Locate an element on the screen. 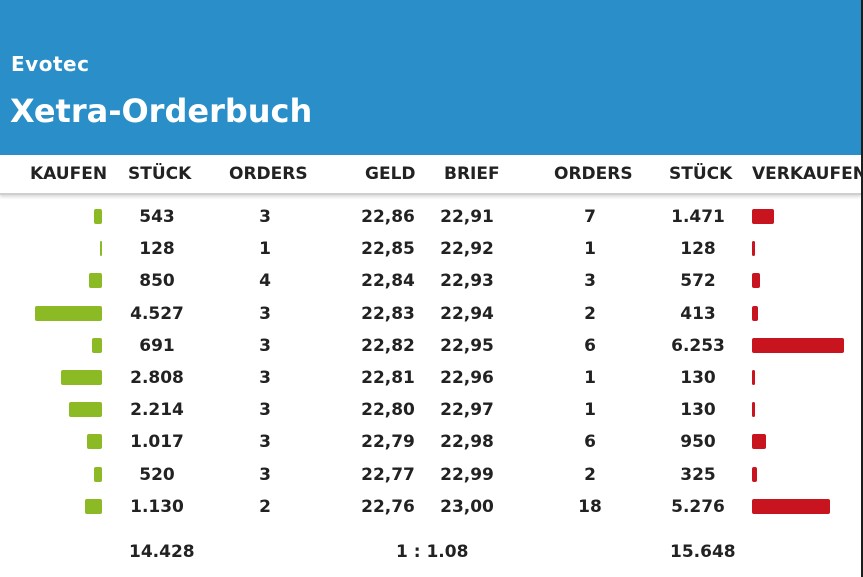  sell-qty-cell: 325 is located at coordinates (698, 475).